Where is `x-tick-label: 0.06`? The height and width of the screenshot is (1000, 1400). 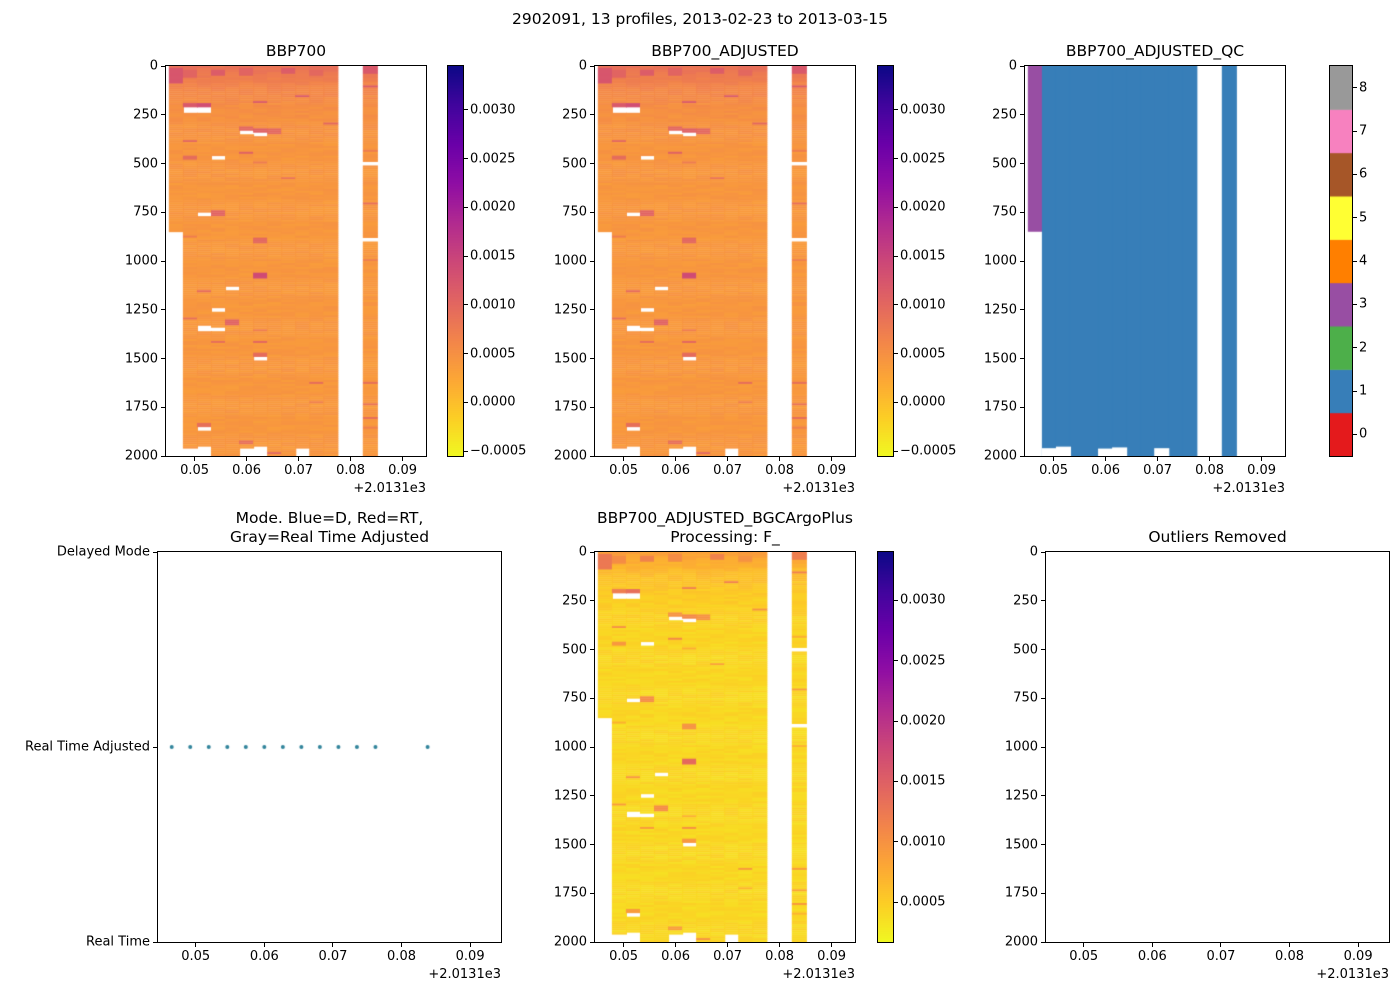
x-tick-label: 0.06 is located at coordinates (676, 956).